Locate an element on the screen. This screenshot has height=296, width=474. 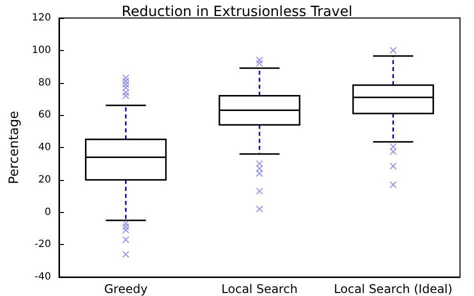
x-tick-label: Greedy is located at coordinates (126, 289).